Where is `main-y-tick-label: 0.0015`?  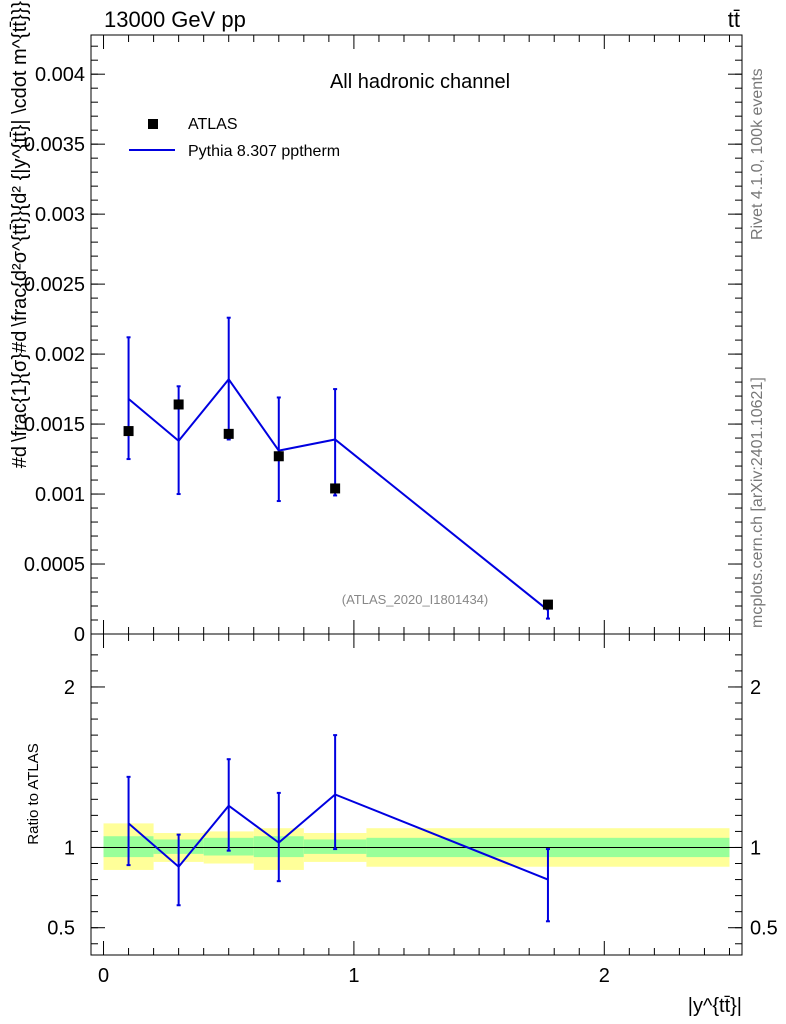 main-y-tick-label: 0.0015 is located at coordinates (54, 425).